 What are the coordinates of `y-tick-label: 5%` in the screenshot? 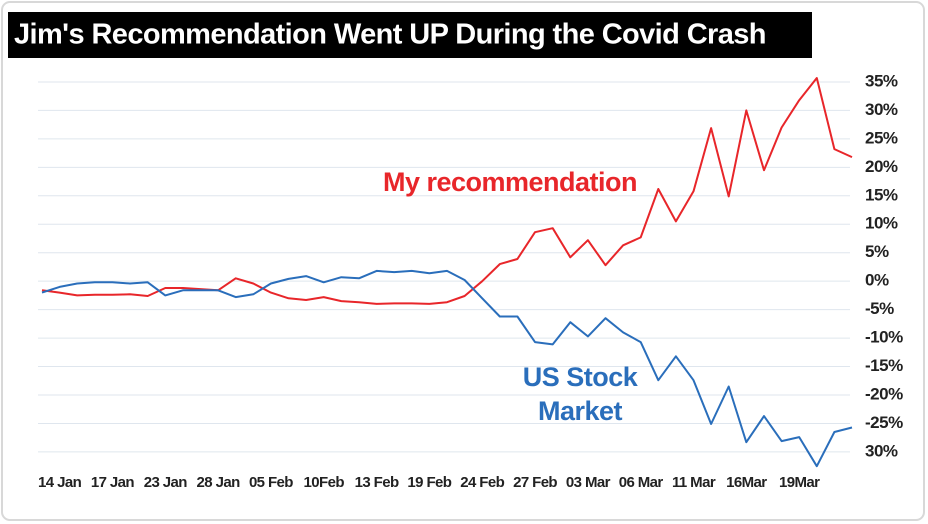 It's located at (877, 251).